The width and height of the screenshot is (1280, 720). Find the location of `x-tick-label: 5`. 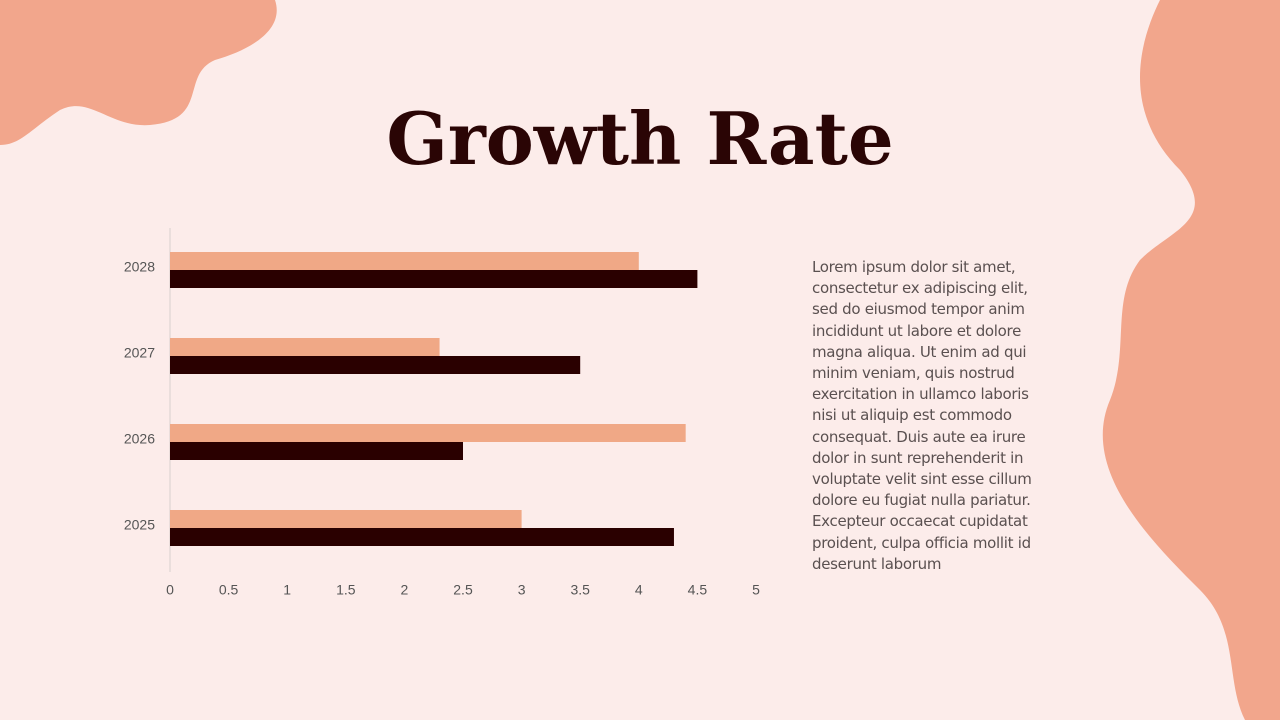

x-tick-label: 5 is located at coordinates (756, 590).